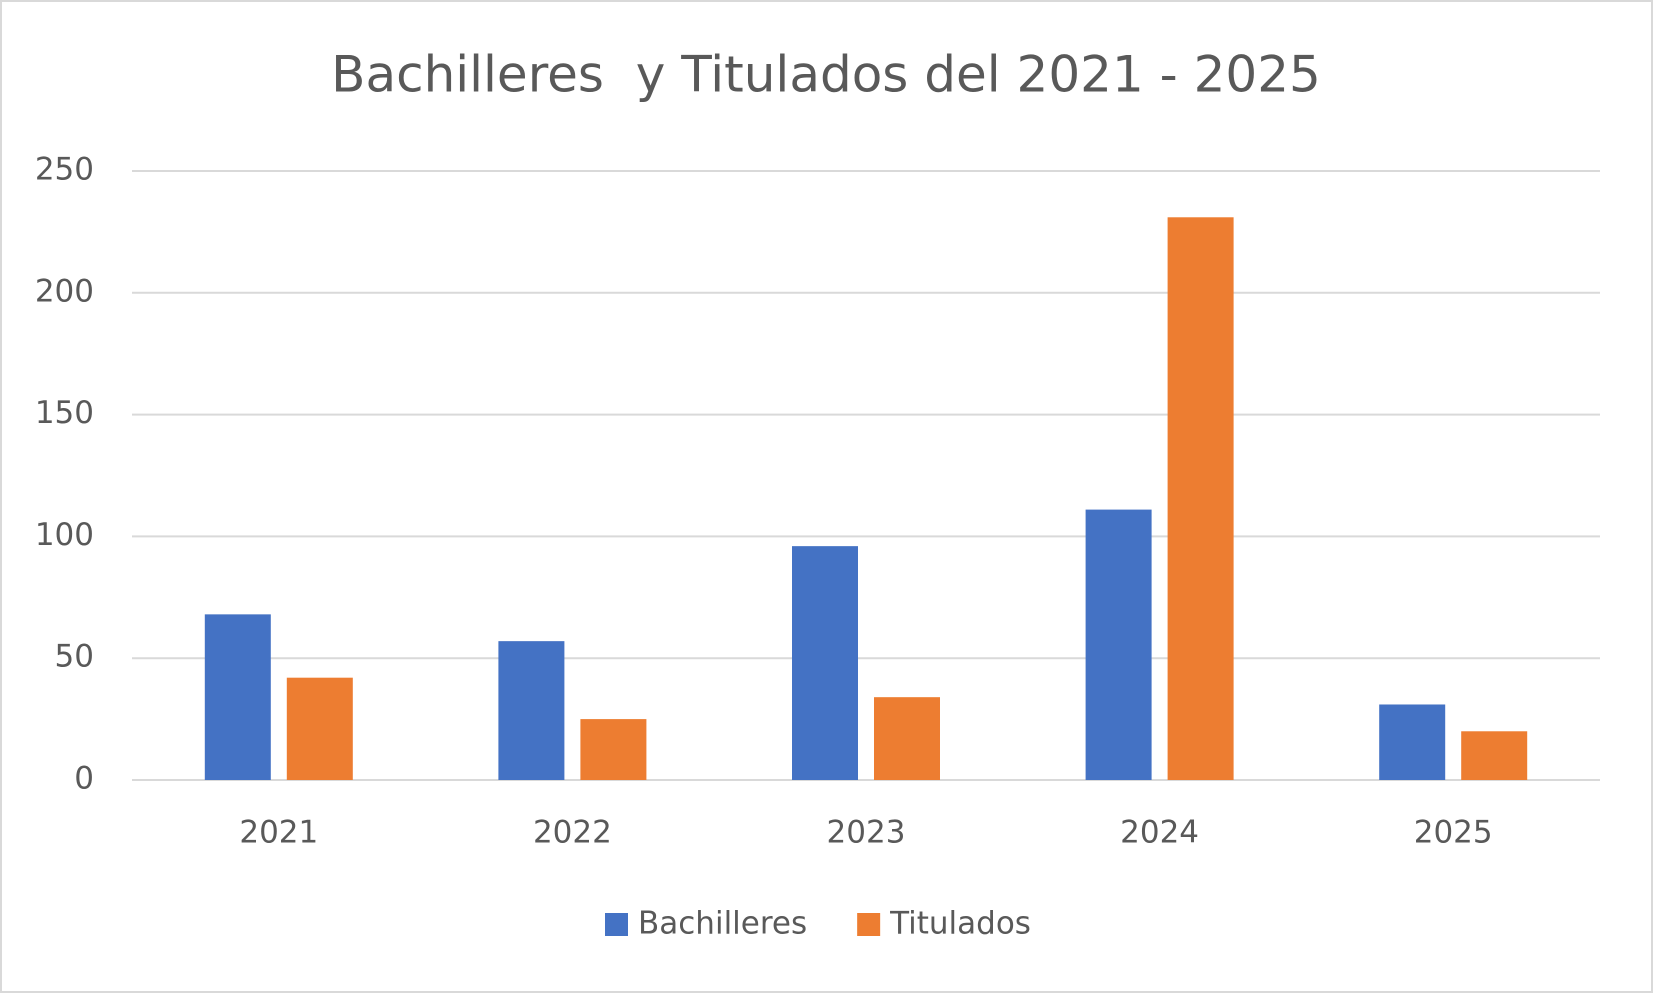 This screenshot has width=1653, height=997. I want to click on y-tick-label: 100, so click(64, 535).